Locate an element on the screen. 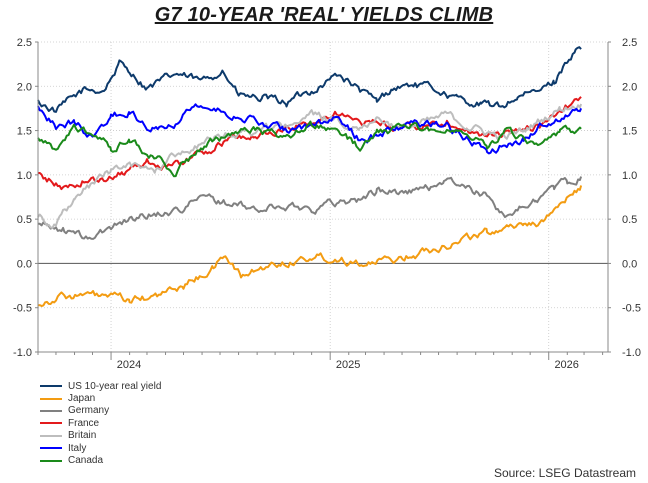 Image resolution: width=648 pixels, height=483 pixels. legend-item: Britain is located at coordinates (100, 436).